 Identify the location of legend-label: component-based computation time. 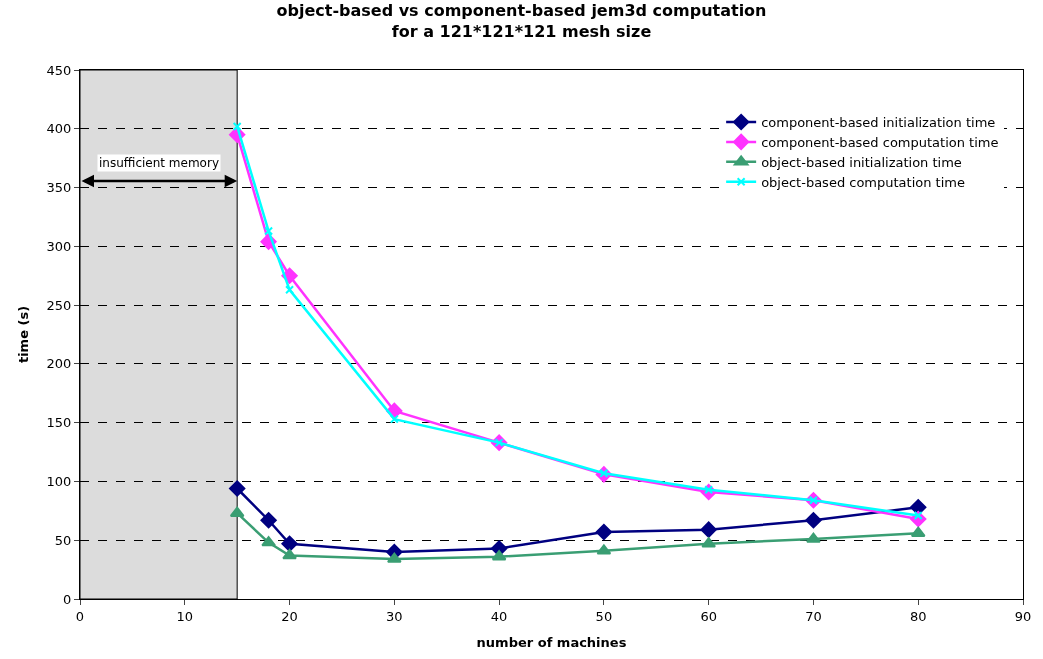
(880, 142).